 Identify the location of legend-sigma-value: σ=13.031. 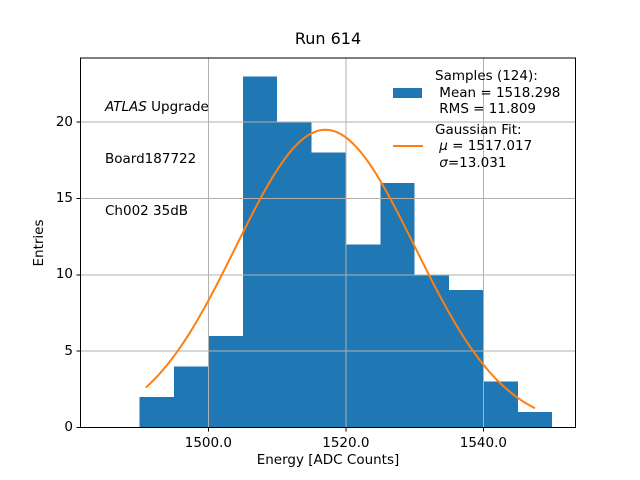
(497, 163).